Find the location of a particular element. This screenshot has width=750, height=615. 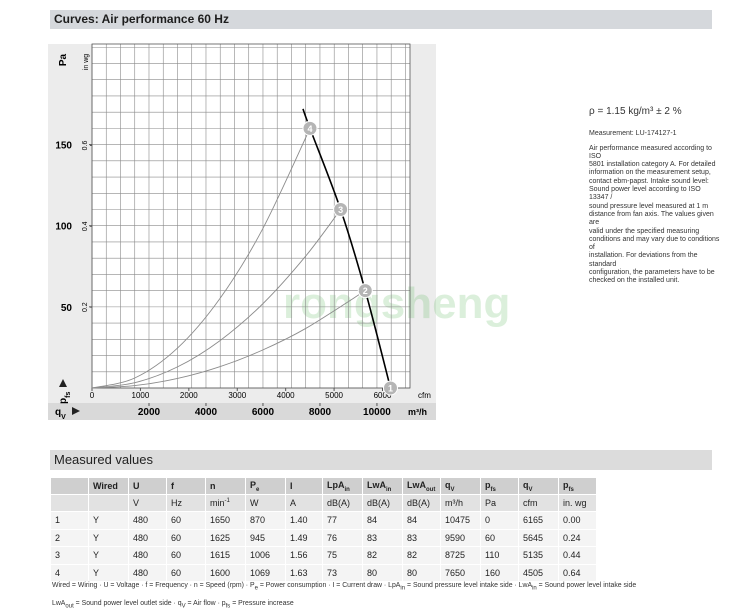

table-cell: 8725 is located at coordinates (460, 555).